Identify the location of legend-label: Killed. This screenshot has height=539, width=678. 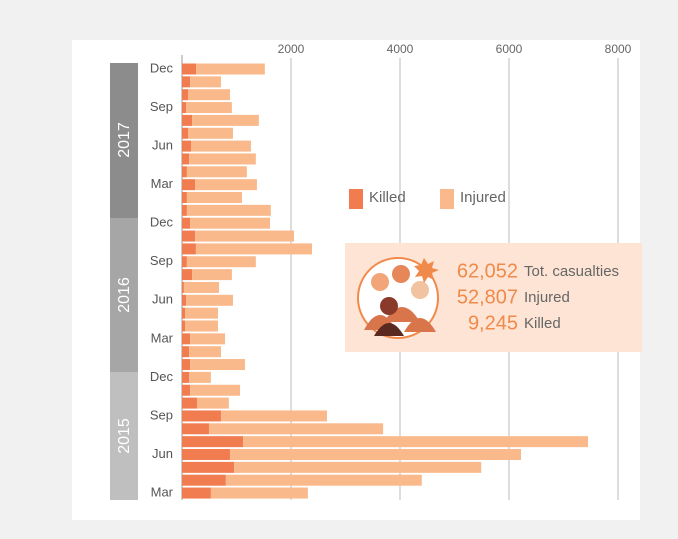
(387, 197).